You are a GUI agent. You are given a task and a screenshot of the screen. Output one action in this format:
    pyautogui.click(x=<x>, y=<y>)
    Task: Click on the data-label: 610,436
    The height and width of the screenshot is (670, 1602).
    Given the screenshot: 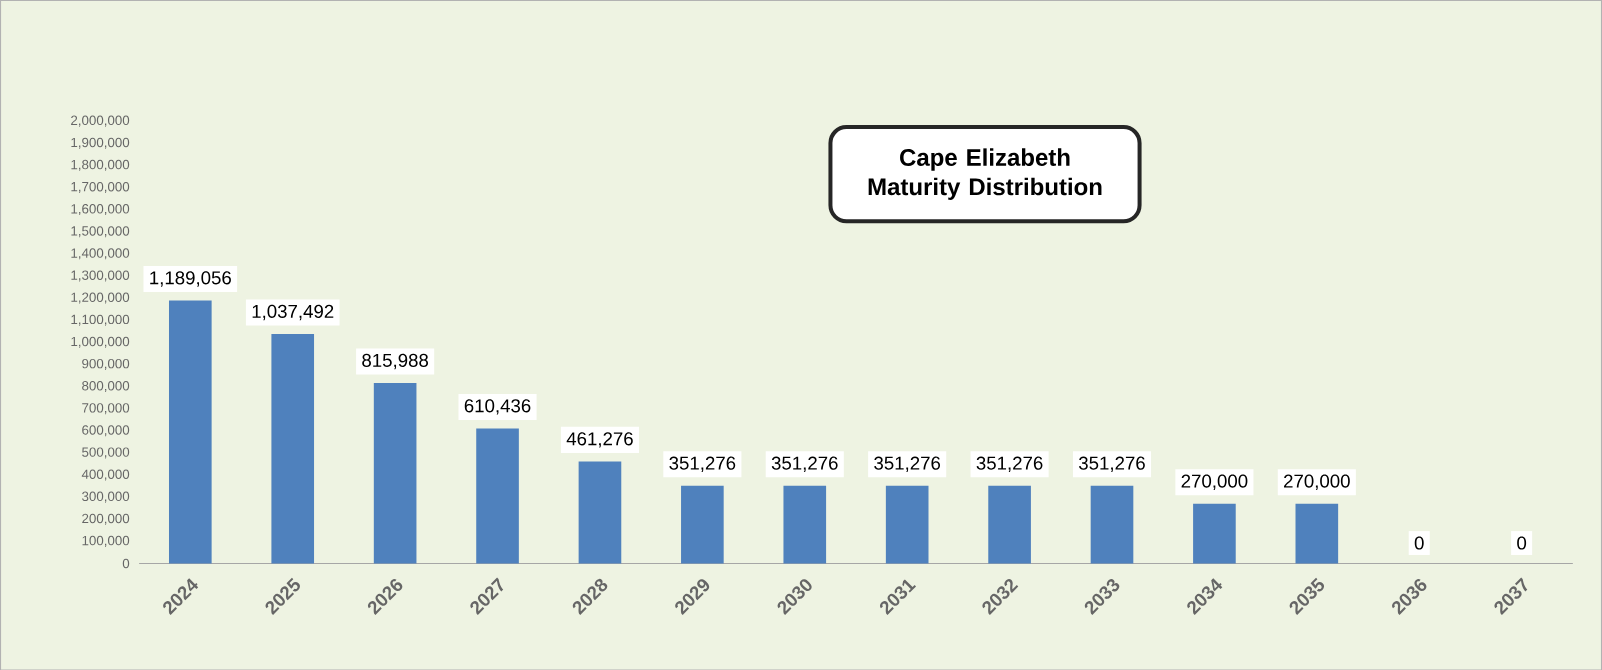 What is the action you would take?
    pyautogui.click(x=497, y=406)
    